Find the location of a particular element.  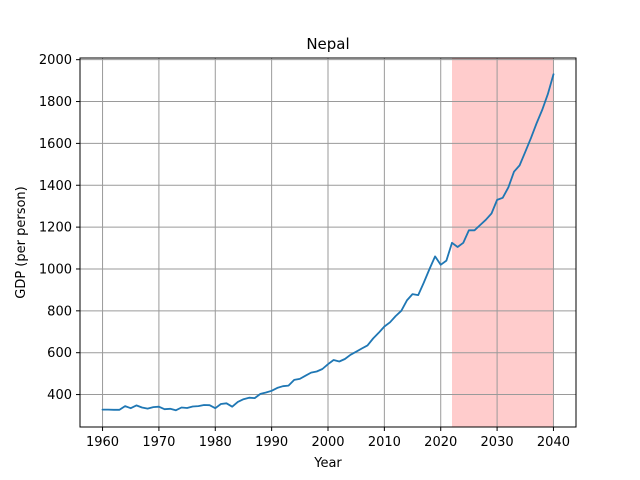

y-tick-label: 1000 is located at coordinates (55, 269).